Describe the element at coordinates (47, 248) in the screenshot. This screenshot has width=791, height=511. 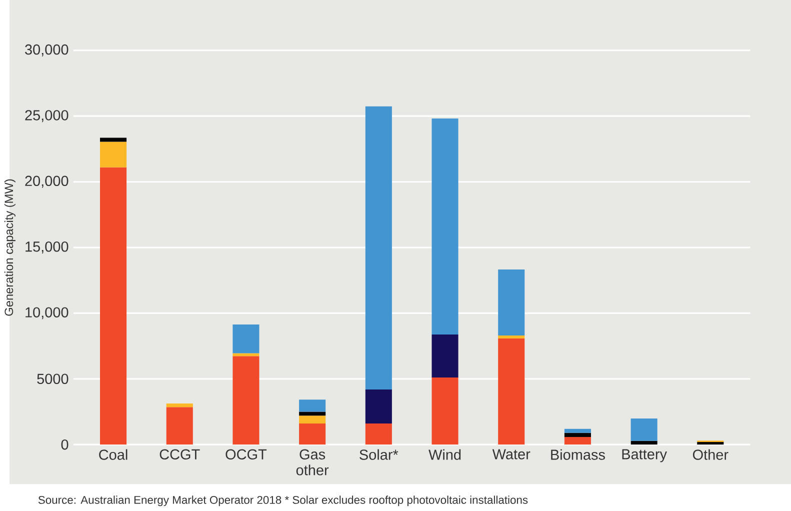
I see `y-tick-label: 15,000` at that location.